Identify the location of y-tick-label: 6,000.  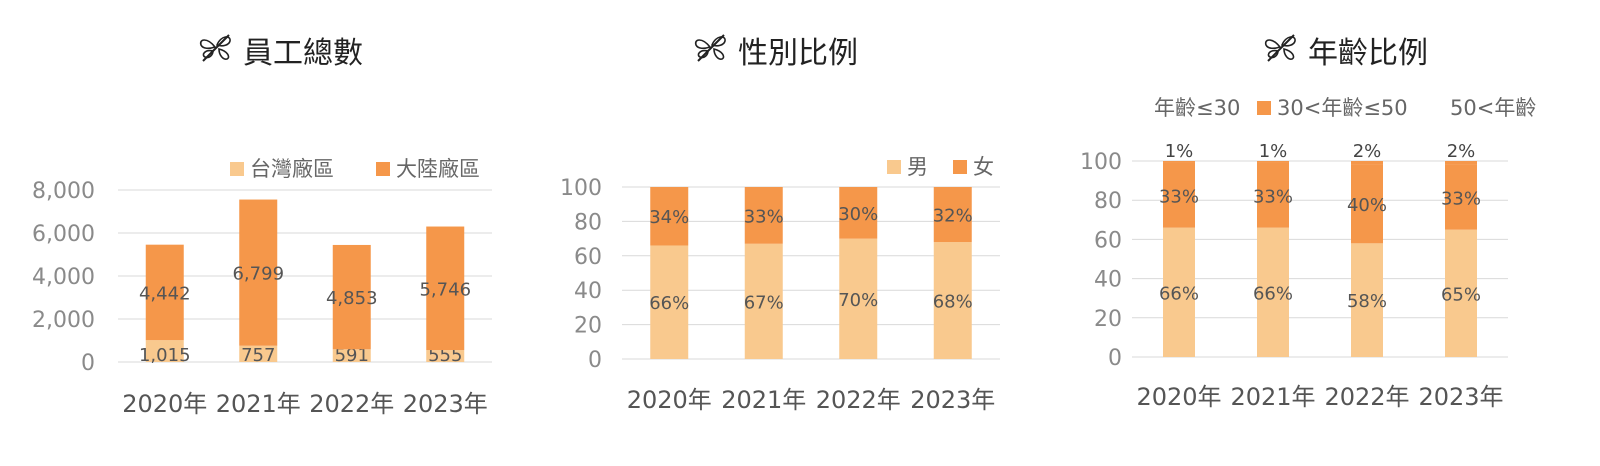
(63, 234).